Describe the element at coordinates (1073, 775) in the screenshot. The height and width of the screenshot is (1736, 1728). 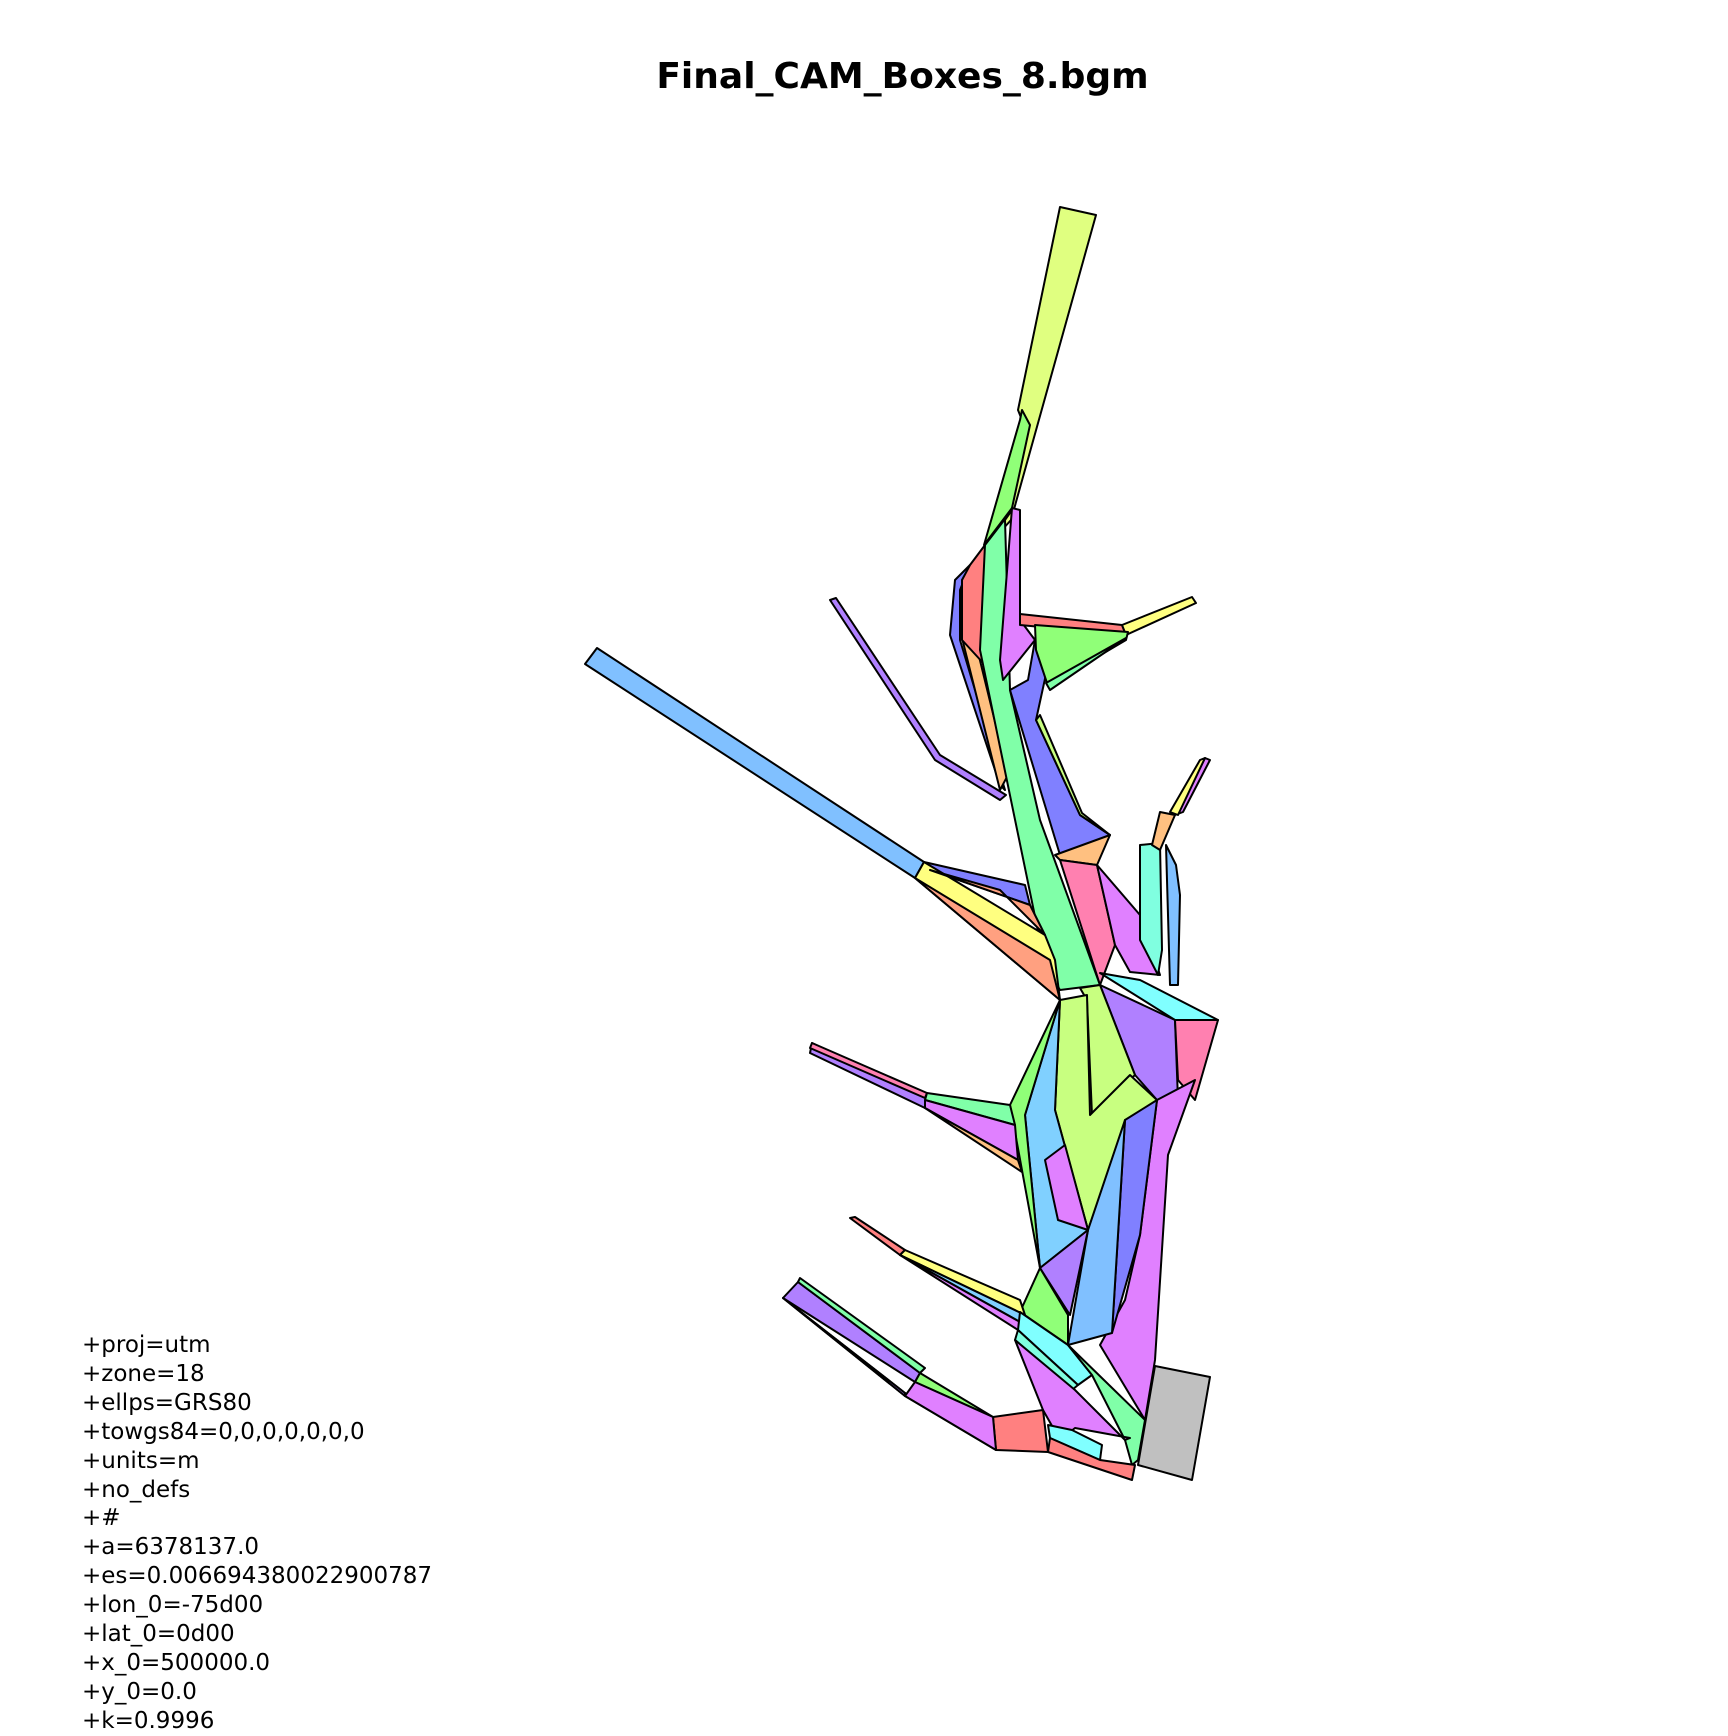
I see `box-trunk-lime-edge` at that location.